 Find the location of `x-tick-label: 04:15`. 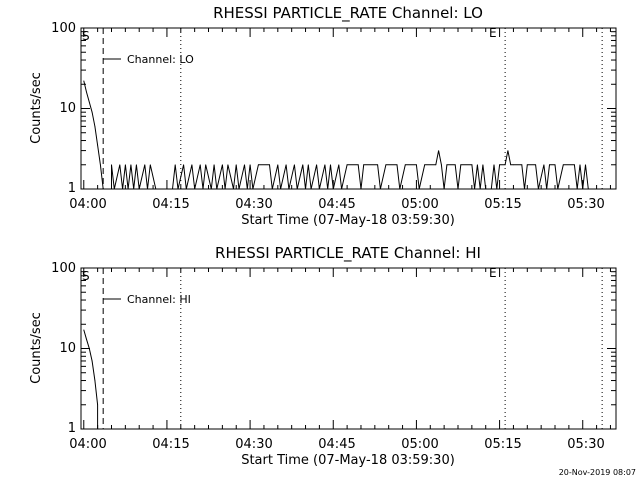

x-tick-label: 04:15 is located at coordinates (170, 444).